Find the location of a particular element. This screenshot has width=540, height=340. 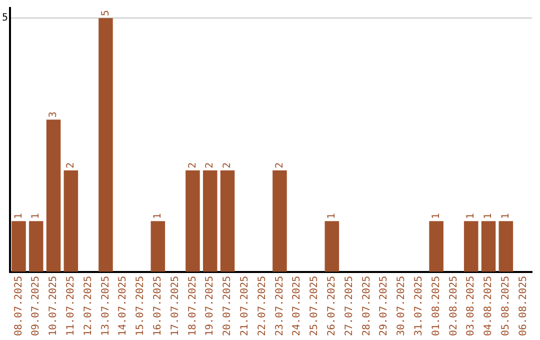

x-tick-label: 12.07.2025 is located at coordinates (88, 306).